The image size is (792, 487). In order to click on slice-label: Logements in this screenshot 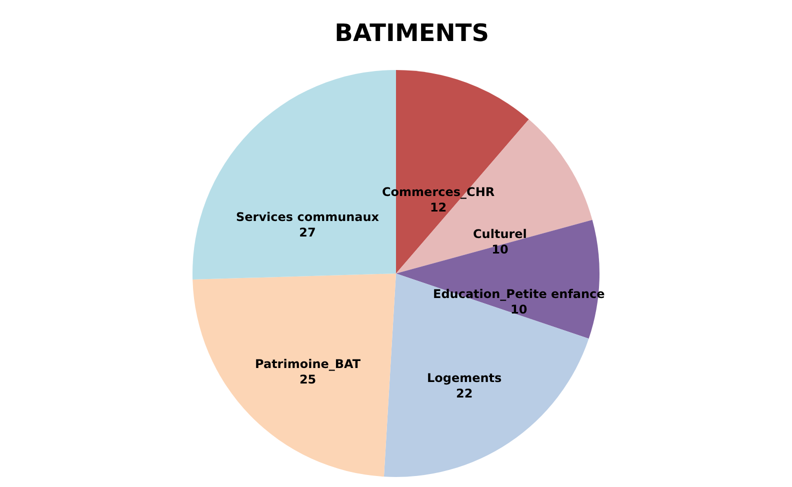, I will do `click(464, 378)`.